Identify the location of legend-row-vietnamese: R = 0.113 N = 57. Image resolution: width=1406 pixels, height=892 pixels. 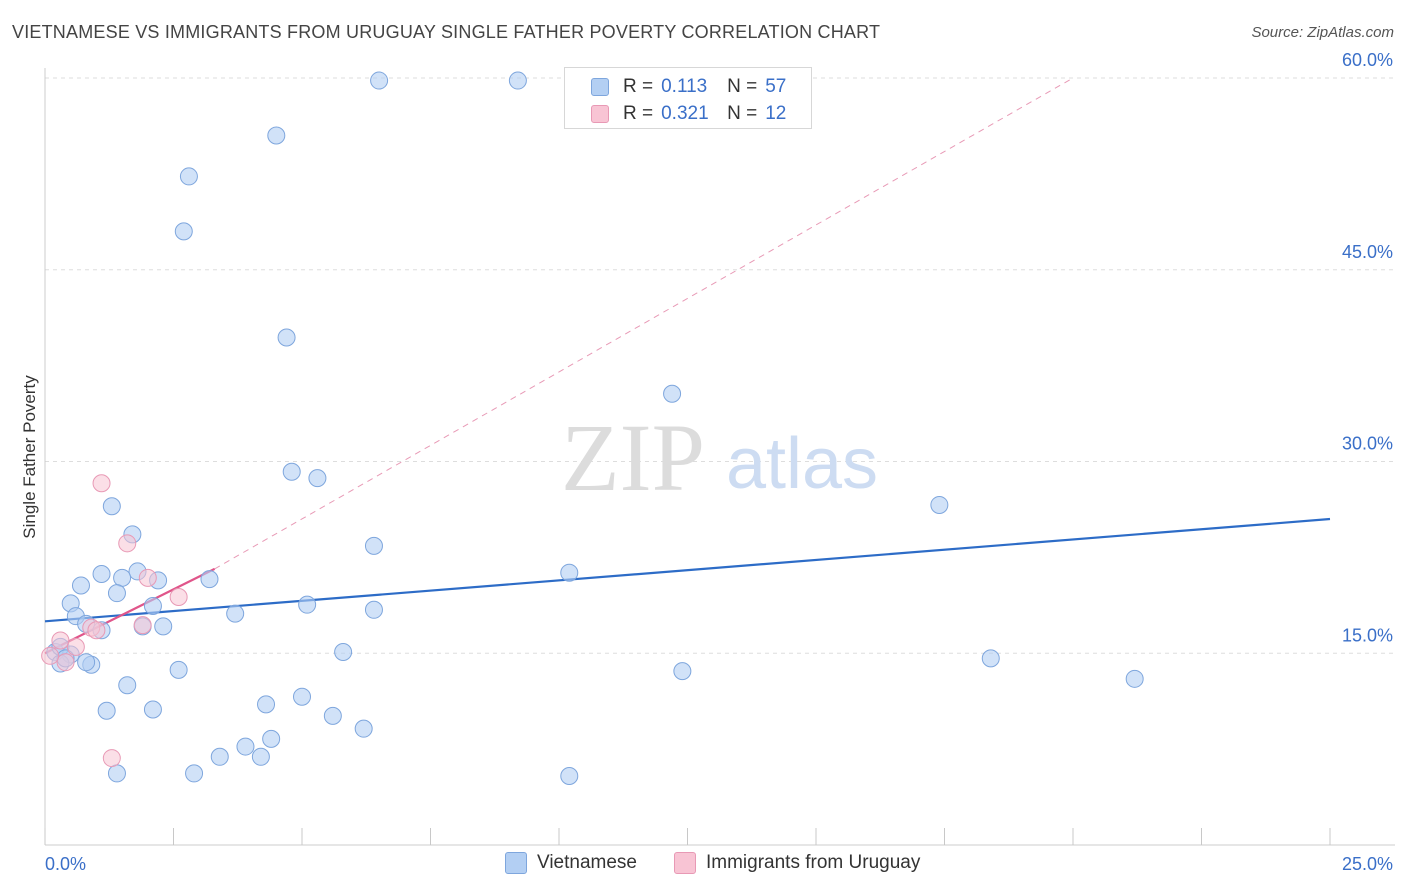
(688, 87).